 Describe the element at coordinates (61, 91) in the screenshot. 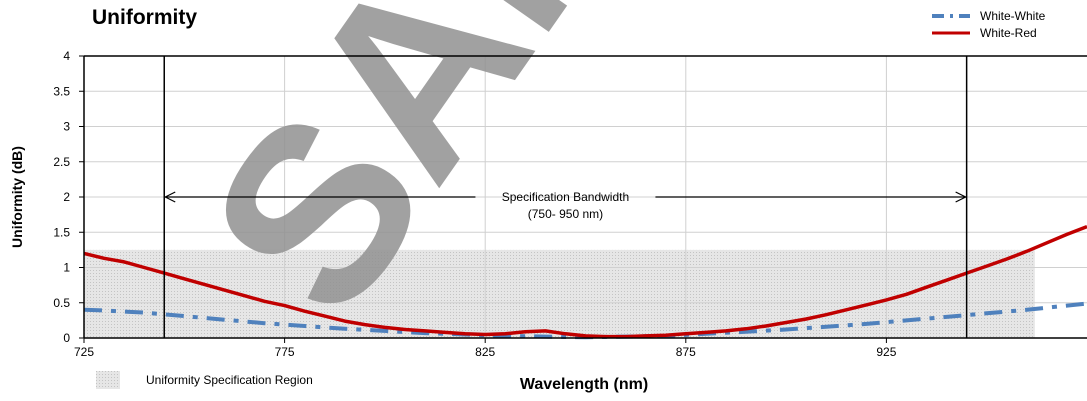

I see `y-tick-label: 3.5` at that location.